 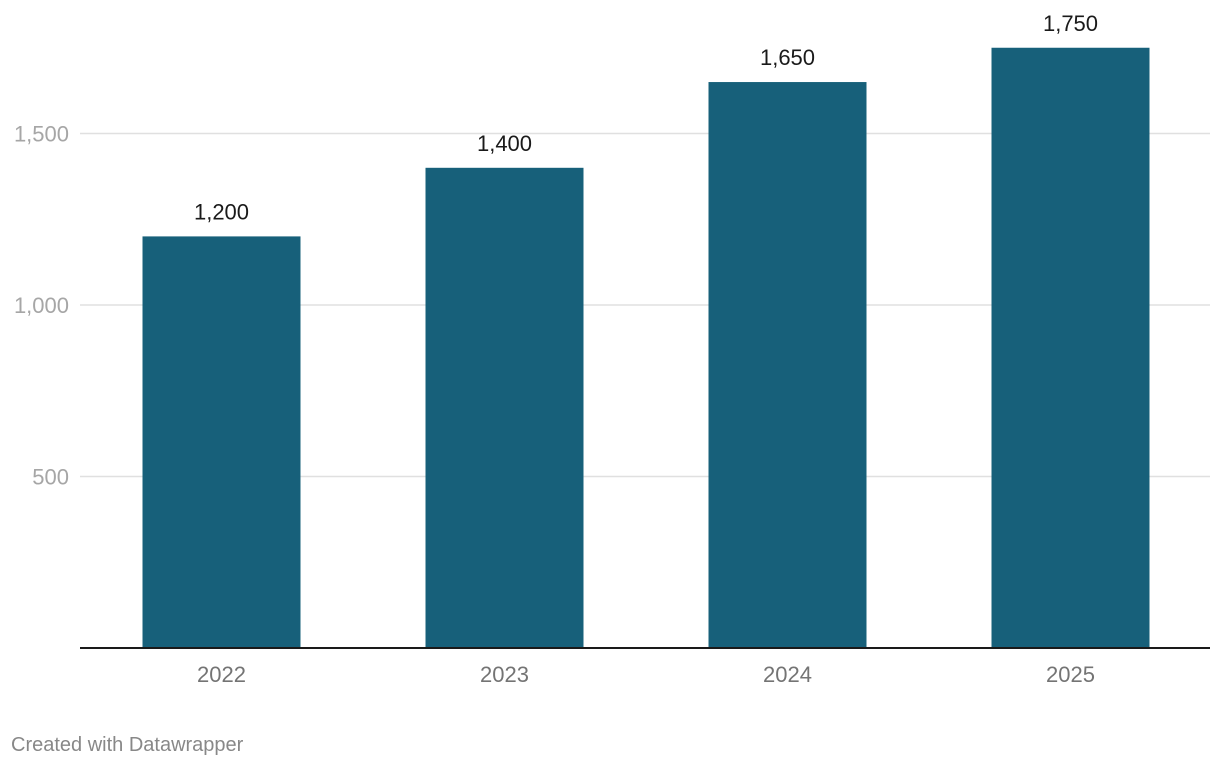 I want to click on y-tick-label: 500, so click(x=50, y=477).